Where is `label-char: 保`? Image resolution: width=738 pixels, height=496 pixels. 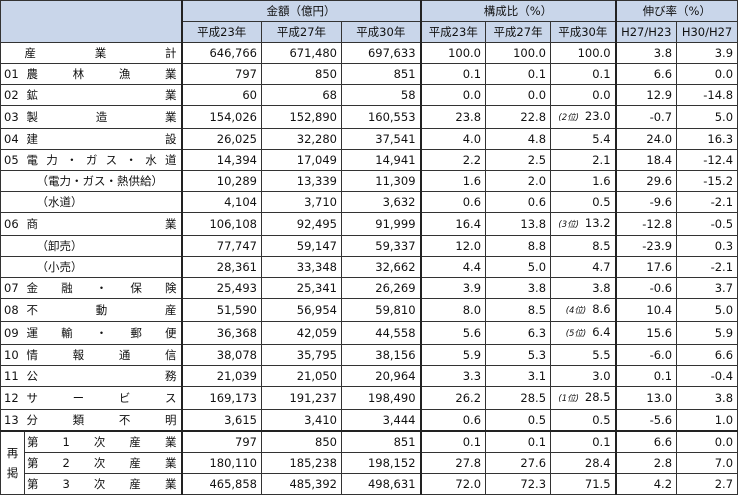 label-char: 保 is located at coordinates (136, 288).